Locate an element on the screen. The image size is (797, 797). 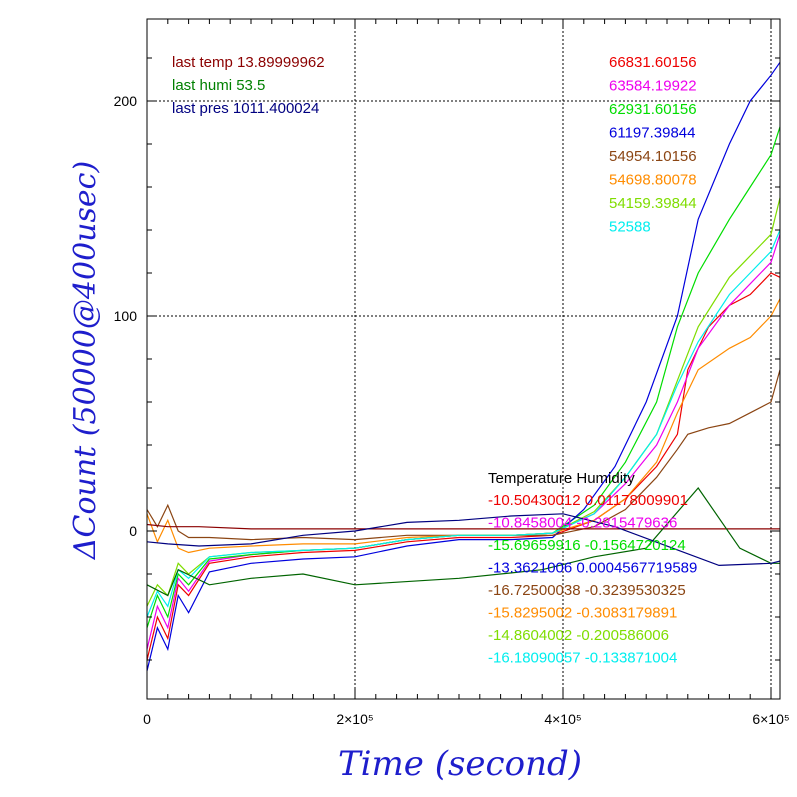
legend-entry-name: 66831.60156 is located at coordinates (653, 62).